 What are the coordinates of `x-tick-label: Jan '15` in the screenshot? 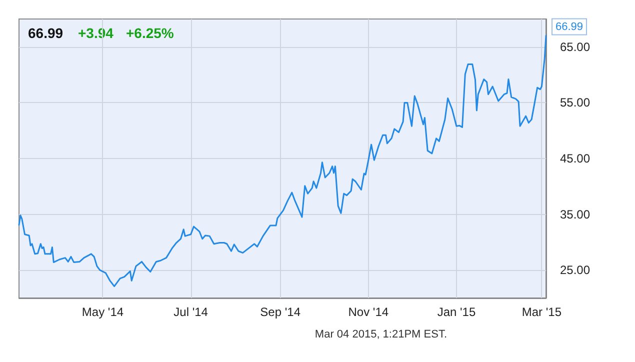 It's located at (456, 312).